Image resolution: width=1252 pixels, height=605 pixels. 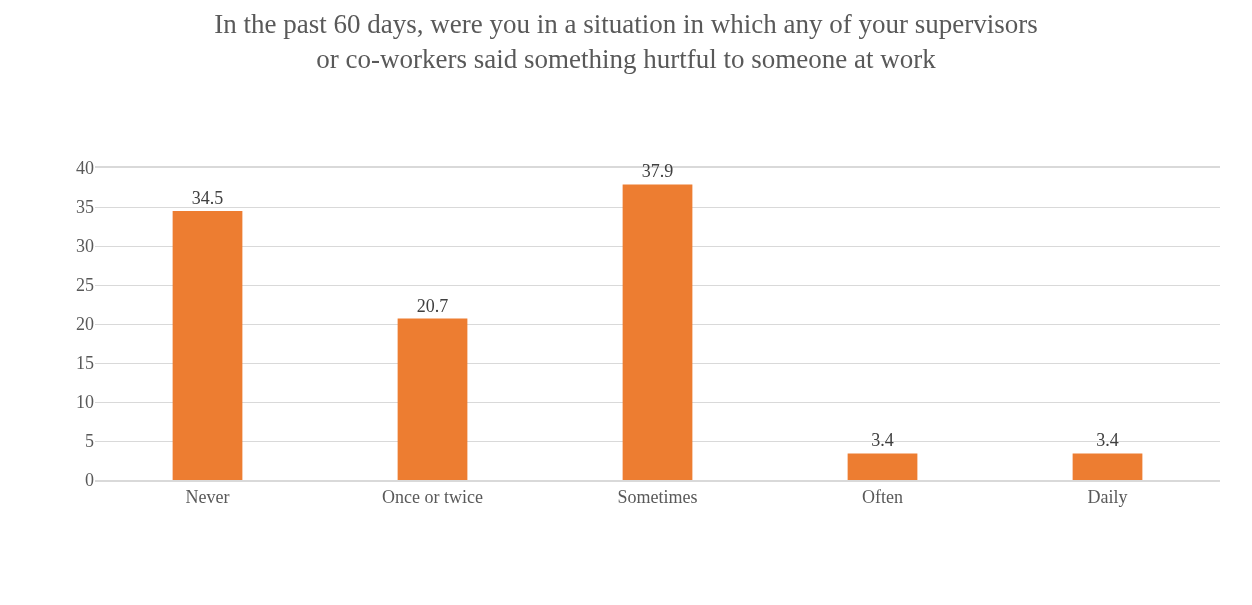 What do you see at coordinates (85, 168) in the screenshot?
I see `y-tick-label: 40` at bounding box center [85, 168].